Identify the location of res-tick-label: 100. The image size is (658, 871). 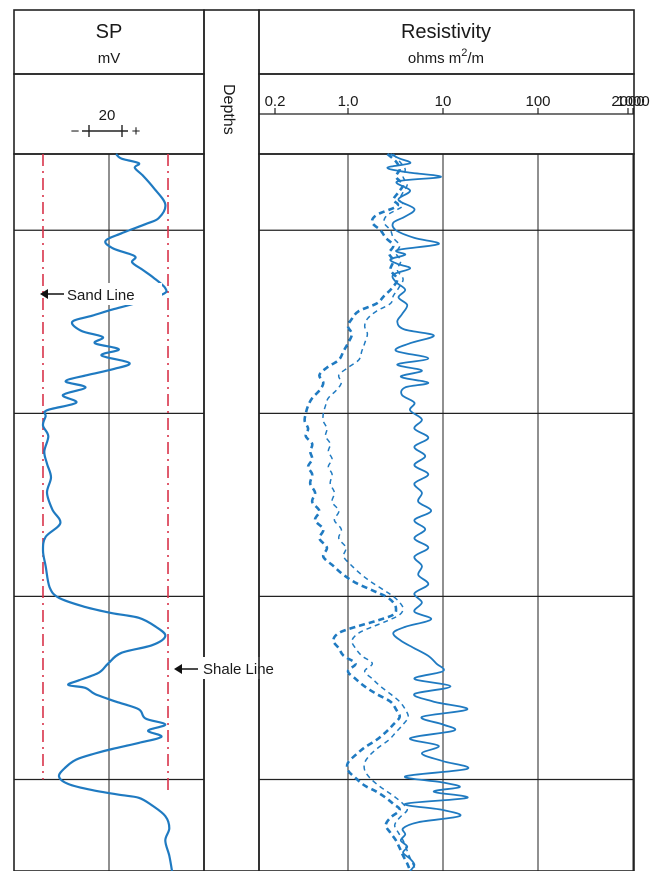
(537, 101).